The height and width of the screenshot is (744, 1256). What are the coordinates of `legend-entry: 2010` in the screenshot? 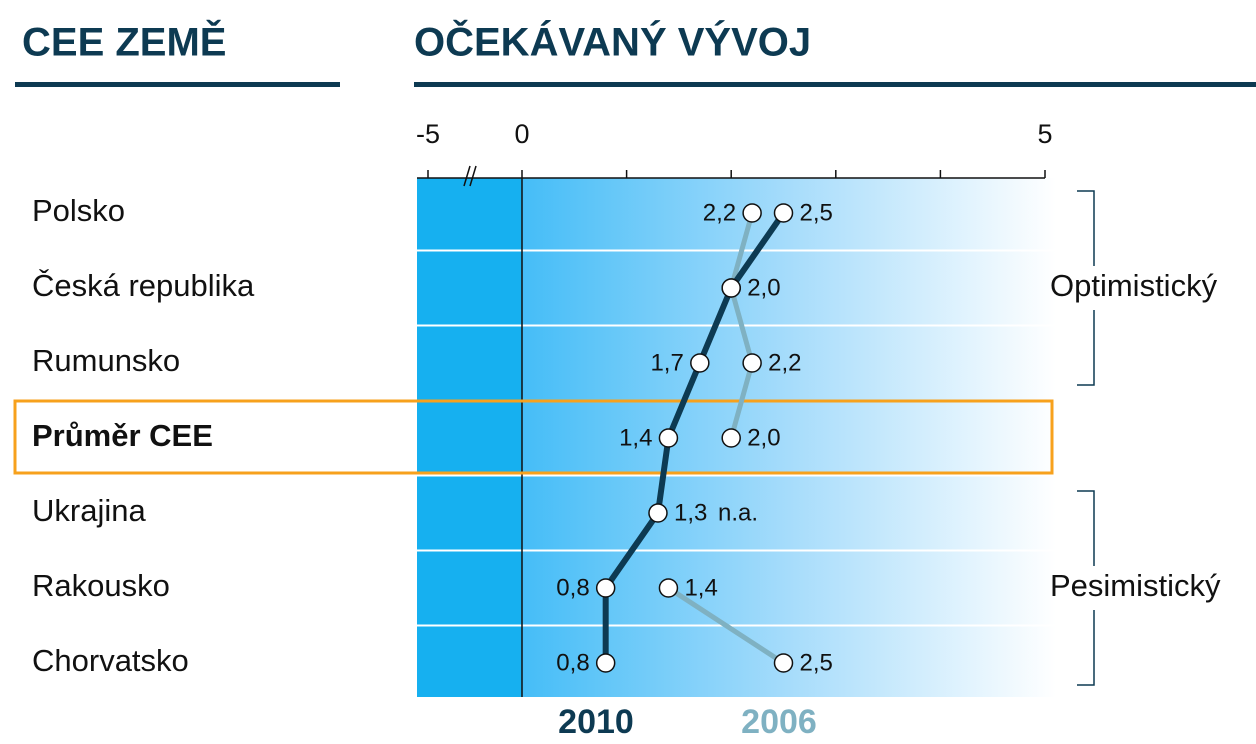 It's located at (596, 722).